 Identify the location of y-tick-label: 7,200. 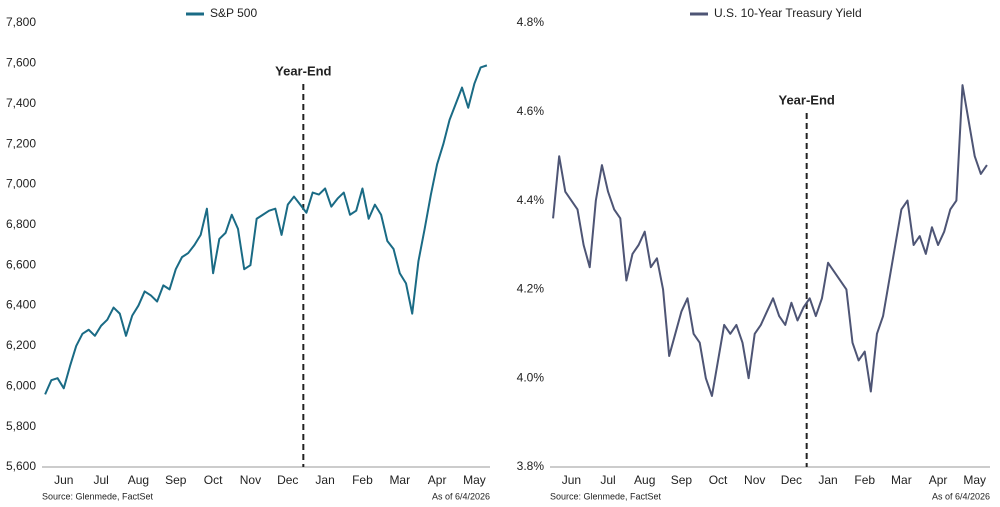
(21, 143).